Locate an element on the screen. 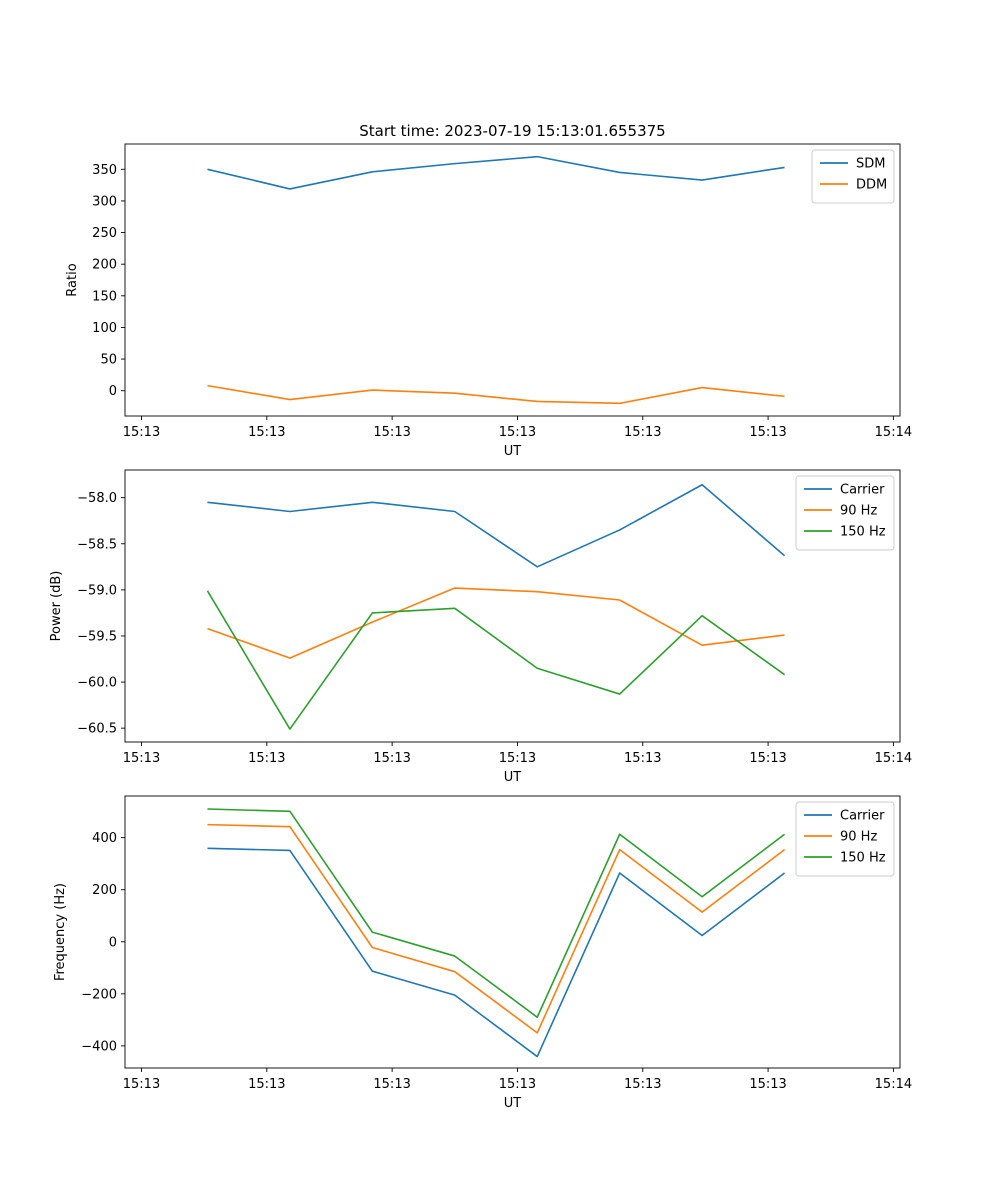 The width and height of the screenshot is (1000, 1200). y-tick-label: 100 is located at coordinates (104, 328).